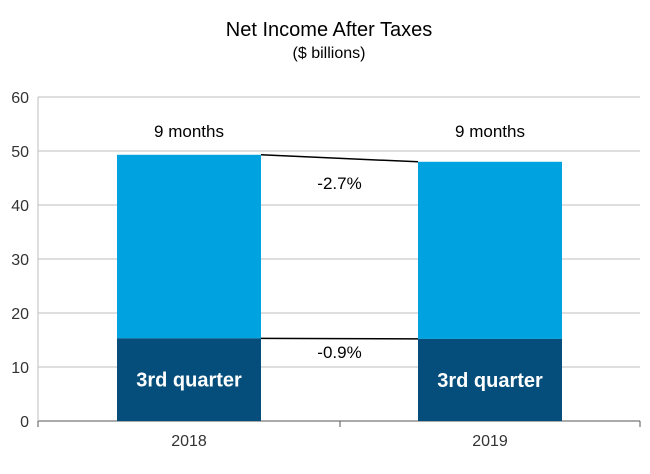 This screenshot has width=650, height=474. What do you see at coordinates (20, 368) in the screenshot?
I see `y-tick-label-10: 10` at bounding box center [20, 368].